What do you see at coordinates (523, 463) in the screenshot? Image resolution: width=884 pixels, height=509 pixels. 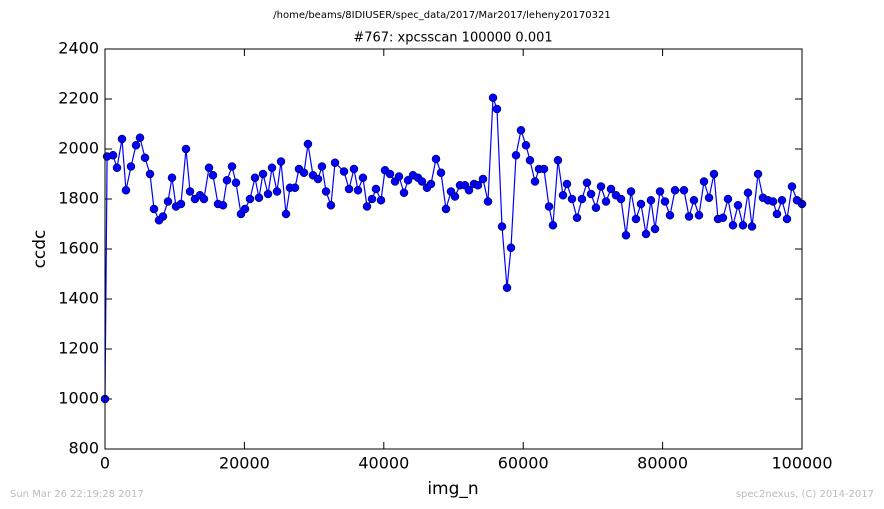 I see `x-tick-label: 60000` at bounding box center [523, 463].